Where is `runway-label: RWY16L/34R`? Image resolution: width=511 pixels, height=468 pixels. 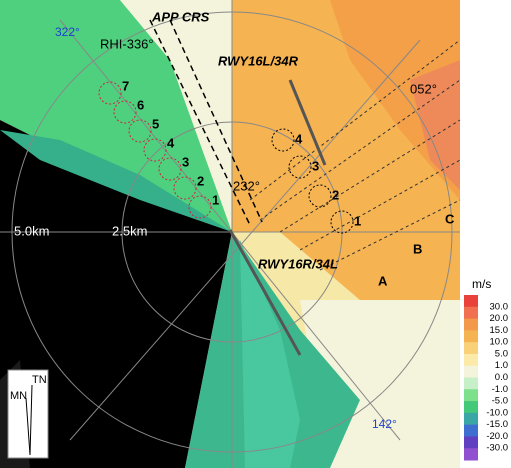 runway-label: RWY16L/34R is located at coordinates (258, 60).